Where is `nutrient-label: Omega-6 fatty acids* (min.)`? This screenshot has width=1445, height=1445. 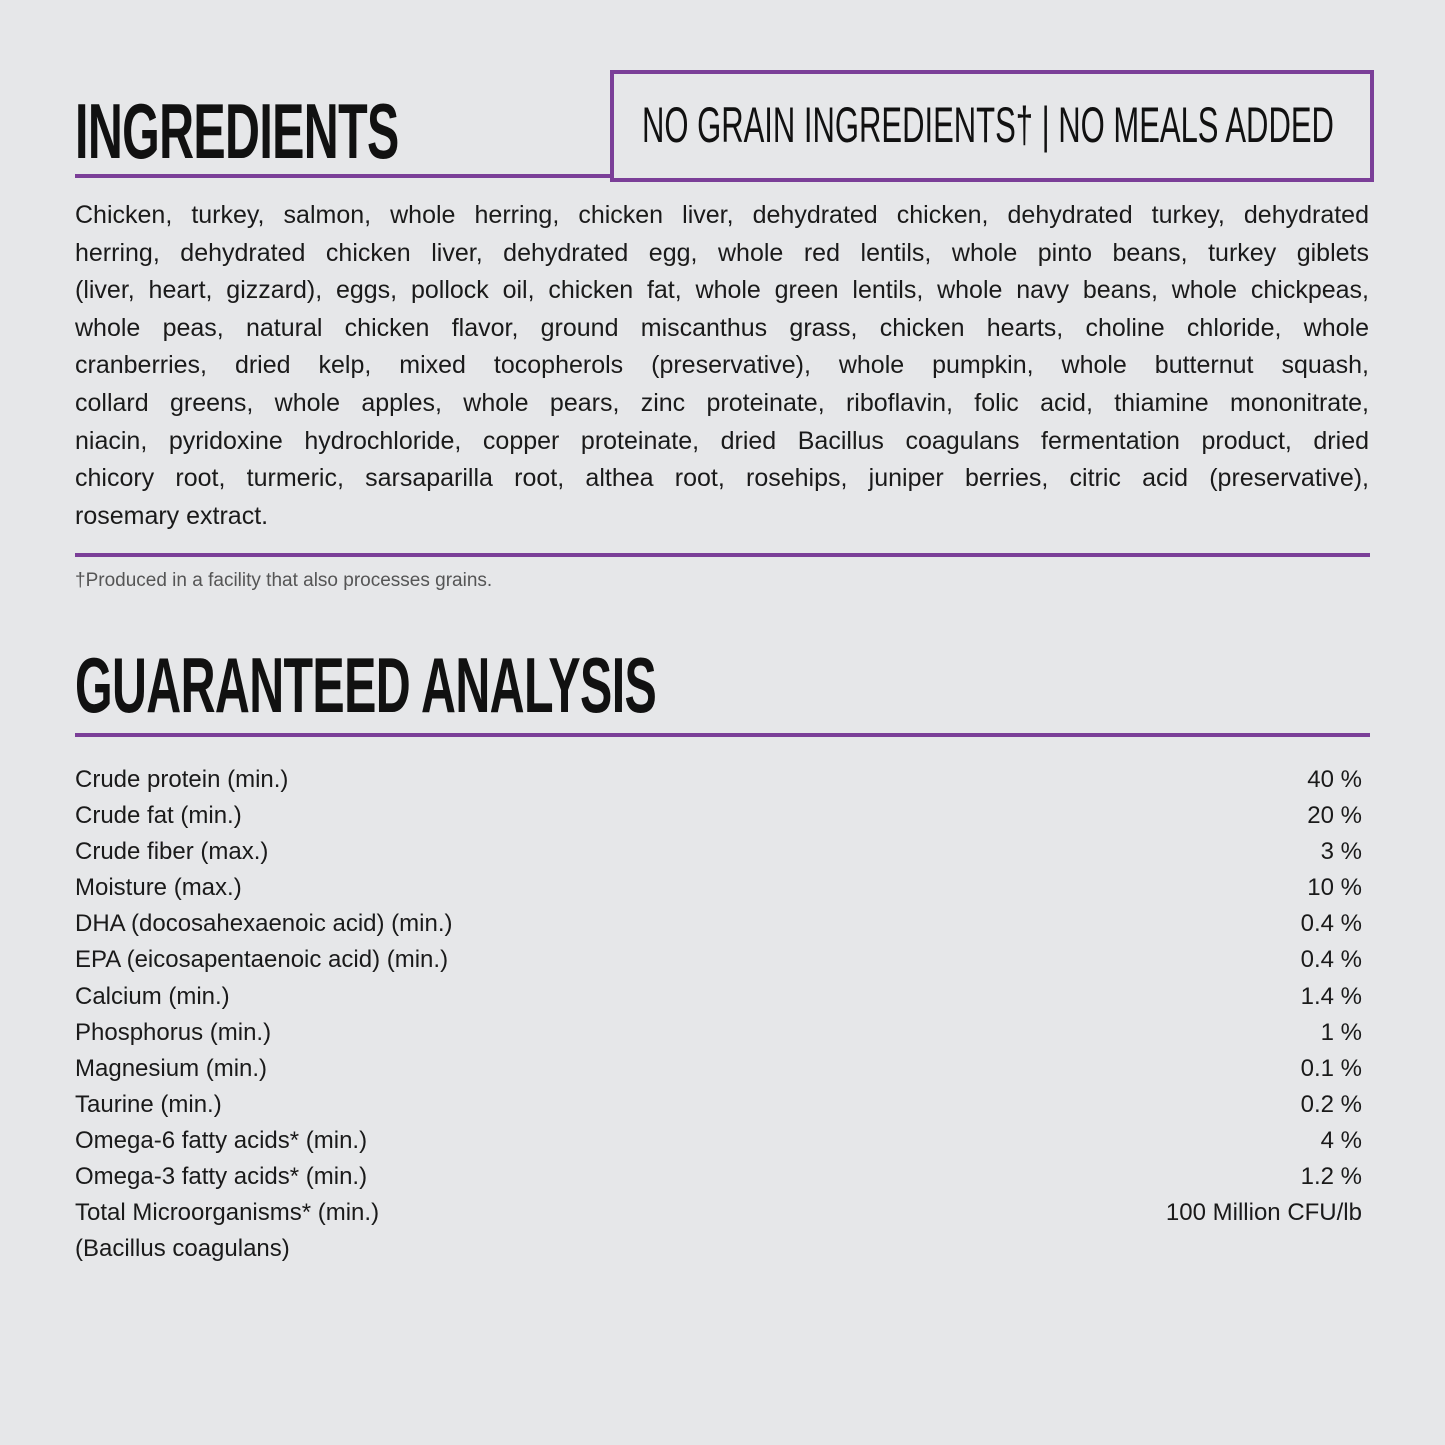 nutrient-label: Omega-6 fatty acids* (min.) is located at coordinates (221, 1140).